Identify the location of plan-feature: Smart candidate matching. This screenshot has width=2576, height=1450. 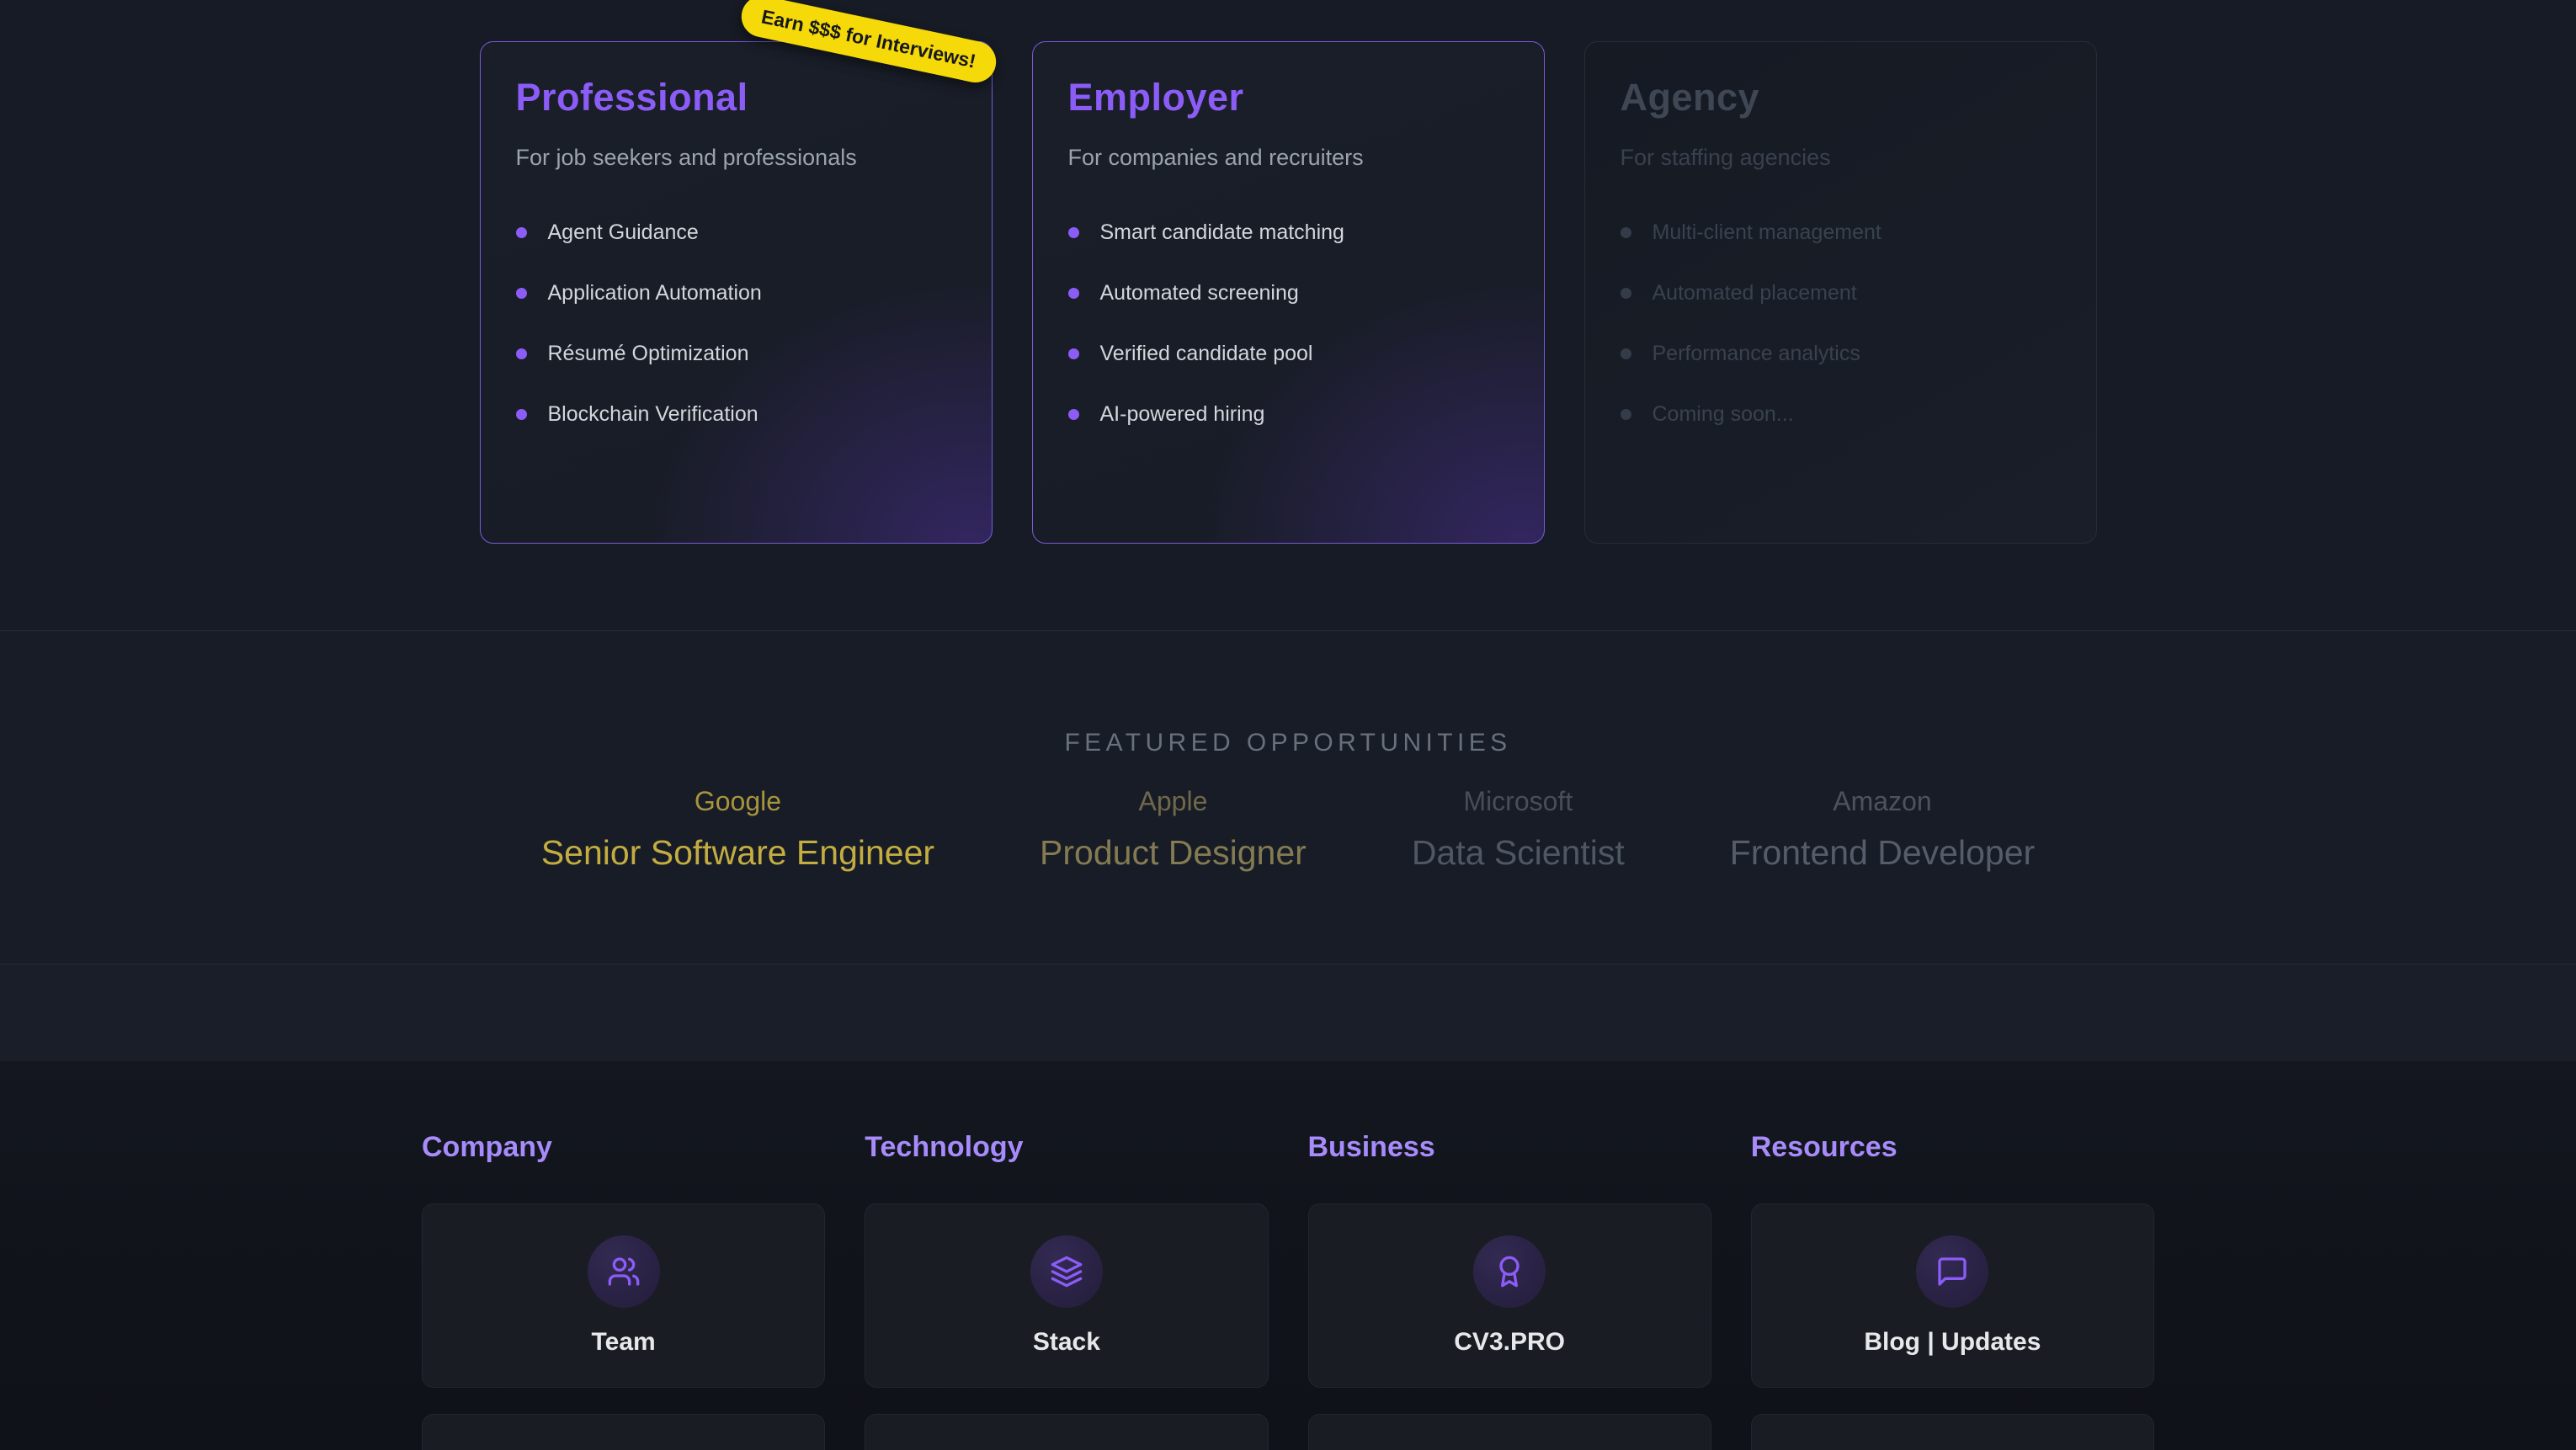
(1288, 232).